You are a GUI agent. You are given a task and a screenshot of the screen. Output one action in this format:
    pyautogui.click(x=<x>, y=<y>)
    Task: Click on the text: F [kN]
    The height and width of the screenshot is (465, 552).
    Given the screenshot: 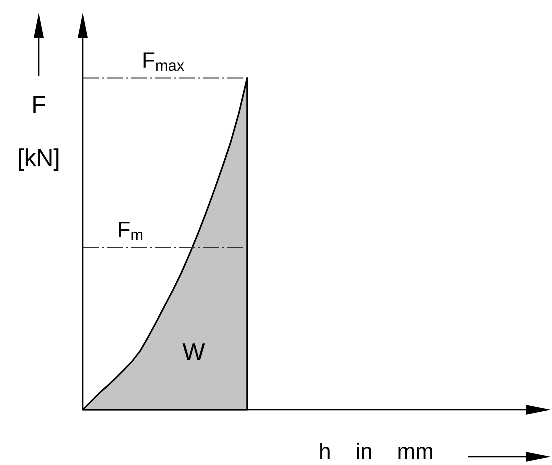 What is the action you would take?
    pyautogui.click(x=39, y=134)
    